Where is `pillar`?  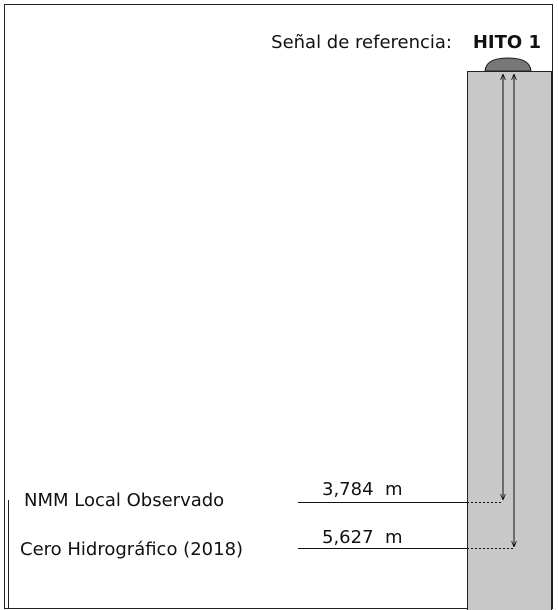 pillar is located at coordinates (509, 340).